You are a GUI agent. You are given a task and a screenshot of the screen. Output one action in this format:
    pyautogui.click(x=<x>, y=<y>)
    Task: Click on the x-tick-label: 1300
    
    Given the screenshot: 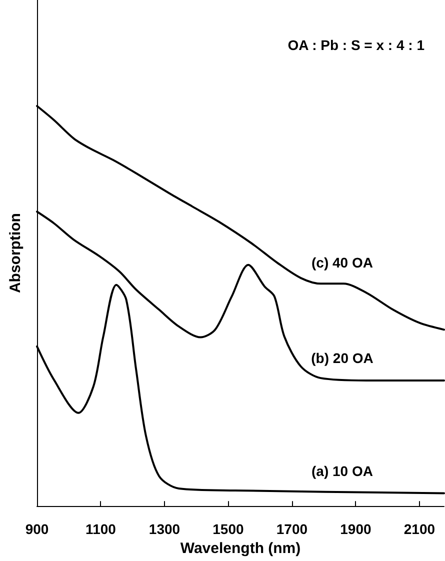 What is the action you would take?
    pyautogui.click(x=164, y=529)
    